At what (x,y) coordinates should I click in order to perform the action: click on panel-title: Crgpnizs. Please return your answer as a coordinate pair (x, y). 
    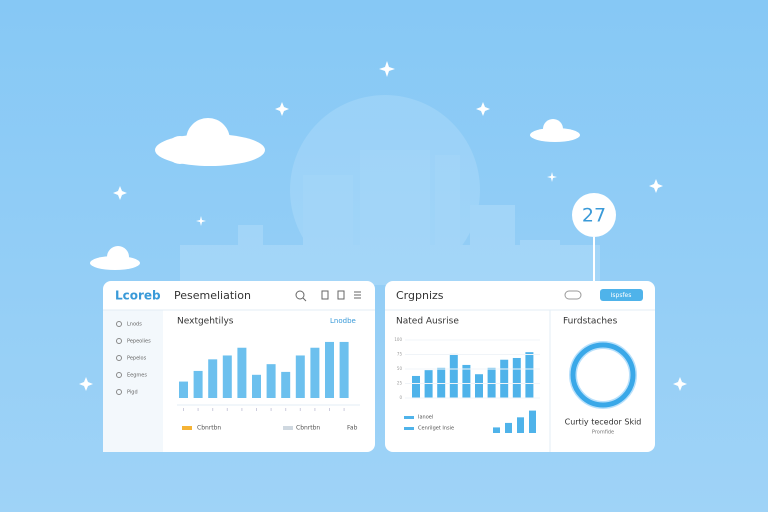
    Looking at the image, I should click on (420, 295).